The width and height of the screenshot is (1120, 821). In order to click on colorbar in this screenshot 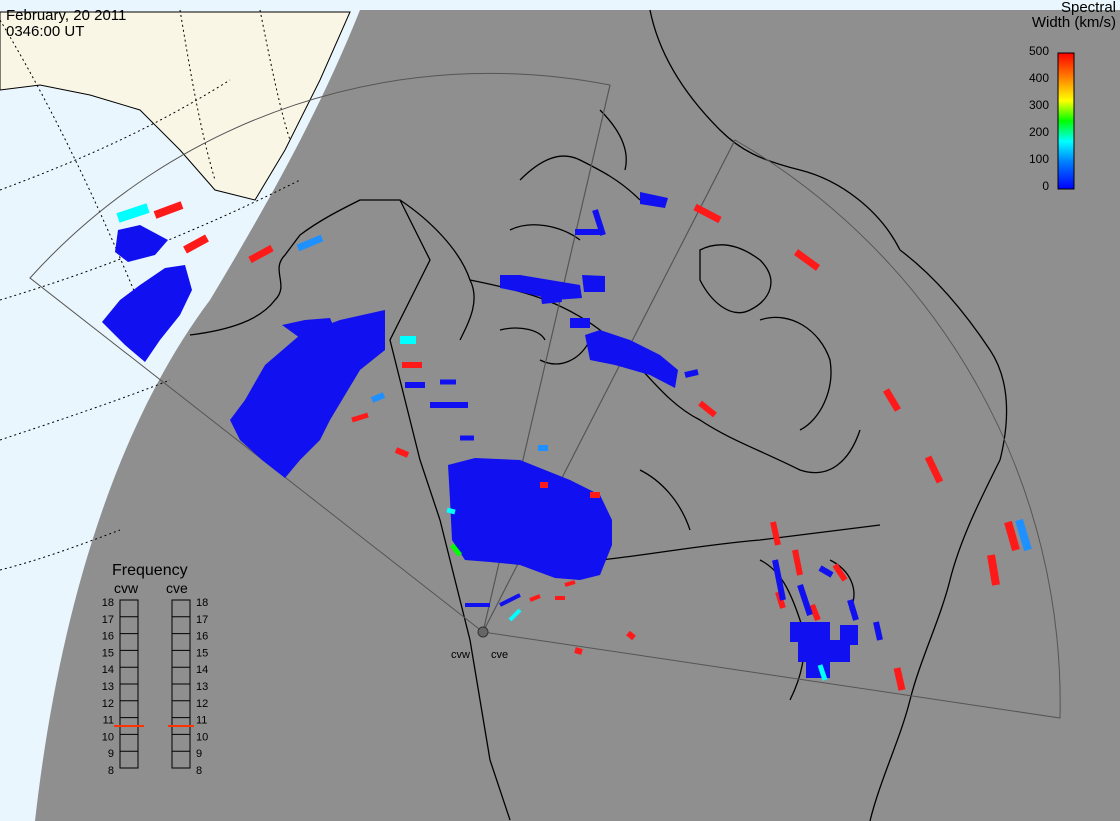, I will do `click(1066, 121)`.